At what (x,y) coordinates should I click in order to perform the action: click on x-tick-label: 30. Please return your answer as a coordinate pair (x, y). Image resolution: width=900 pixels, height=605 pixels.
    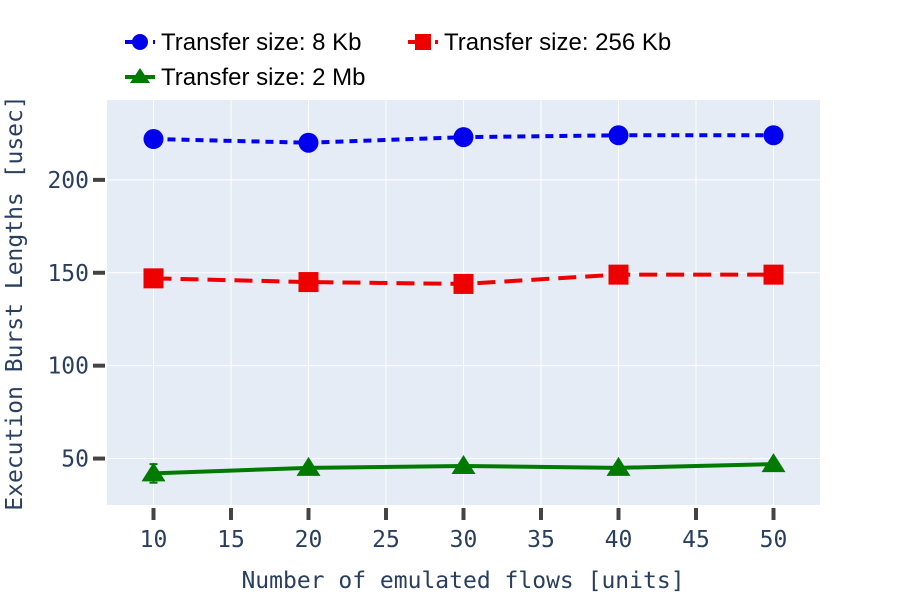
    Looking at the image, I should click on (464, 540).